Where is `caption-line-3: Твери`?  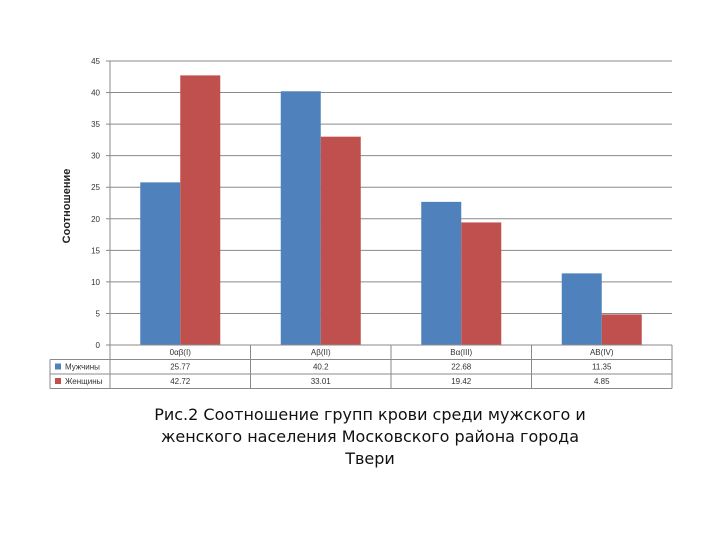
caption-line-3: Твери is located at coordinates (370, 458).